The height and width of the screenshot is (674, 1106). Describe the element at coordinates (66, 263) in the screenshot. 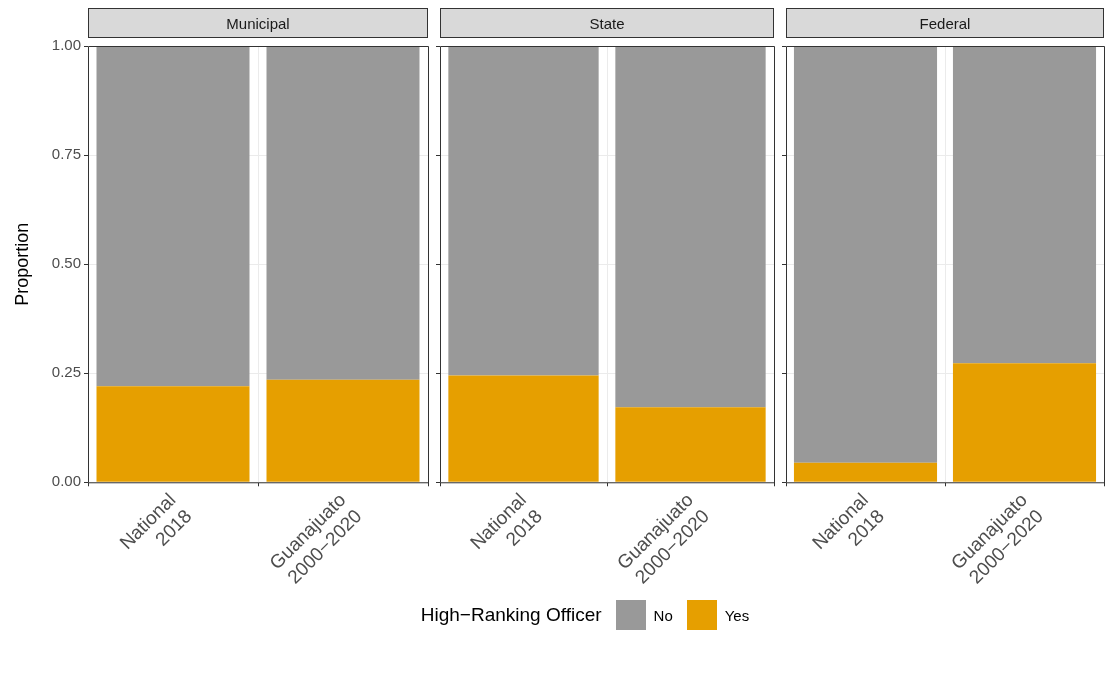

I see `y-tick-label: 0.50` at that location.